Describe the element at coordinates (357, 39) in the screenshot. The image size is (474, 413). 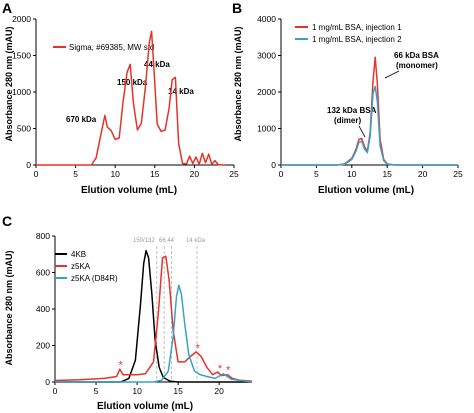
I see `panel-b-legend-label-2: 1 mg/mL BSA, injection 2` at that location.